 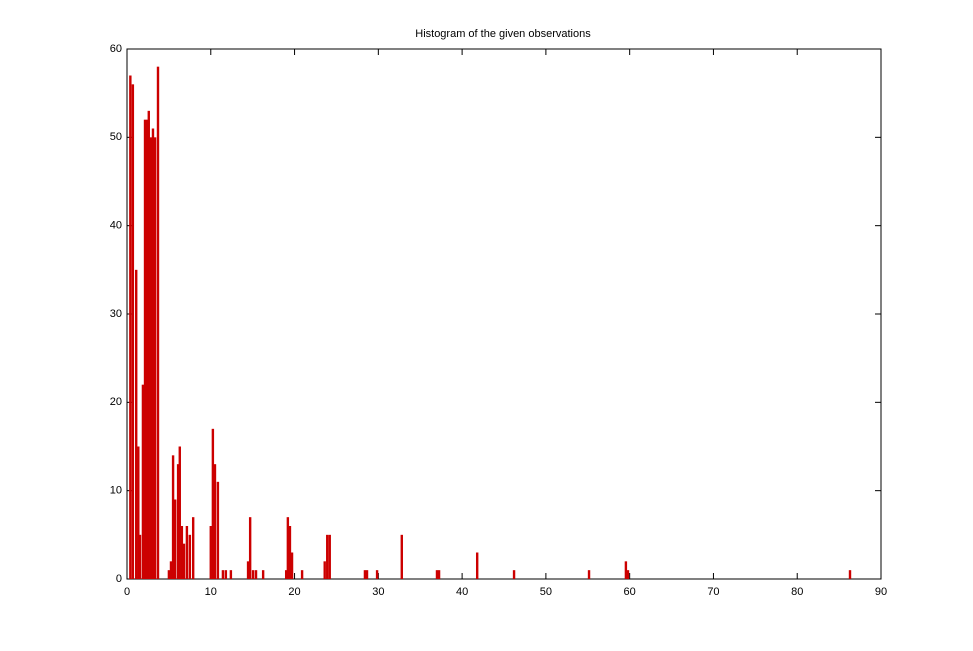 I want to click on x-tick-label: 90, so click(x=881, y=592).